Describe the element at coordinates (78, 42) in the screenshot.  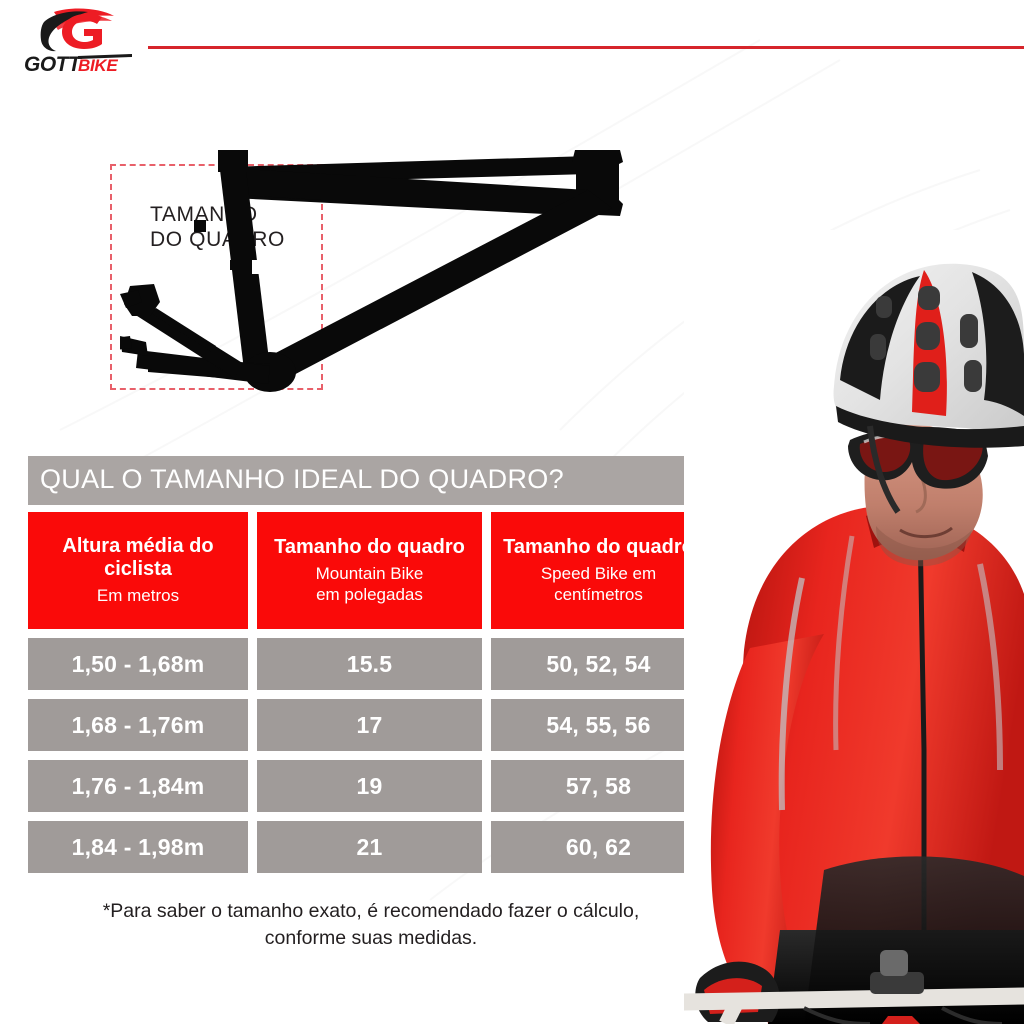
I see `brand-logo: GOTT BIKE` at that location.